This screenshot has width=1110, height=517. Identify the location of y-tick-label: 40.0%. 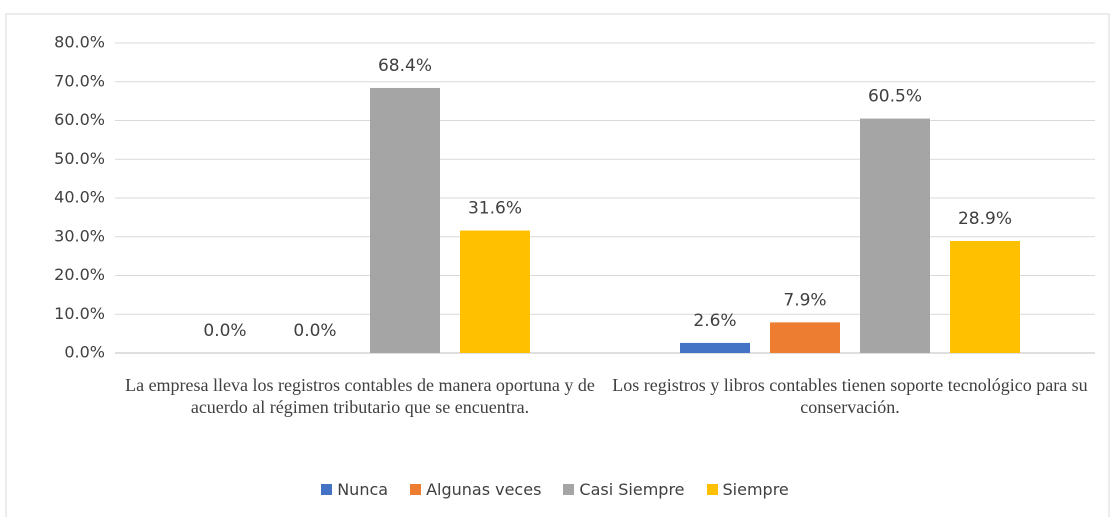
(79, 197).